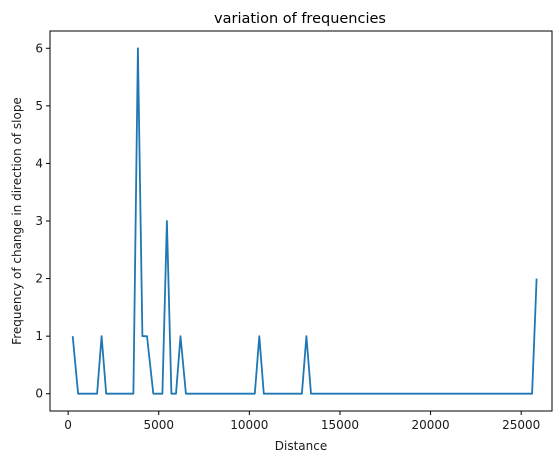 The width and height of the screenshot is (553, 454). What do you see at coordinates (300, 19) in the screenshot?
I see `chart-title: variation of frequencies` at bounding box center [300, 19].